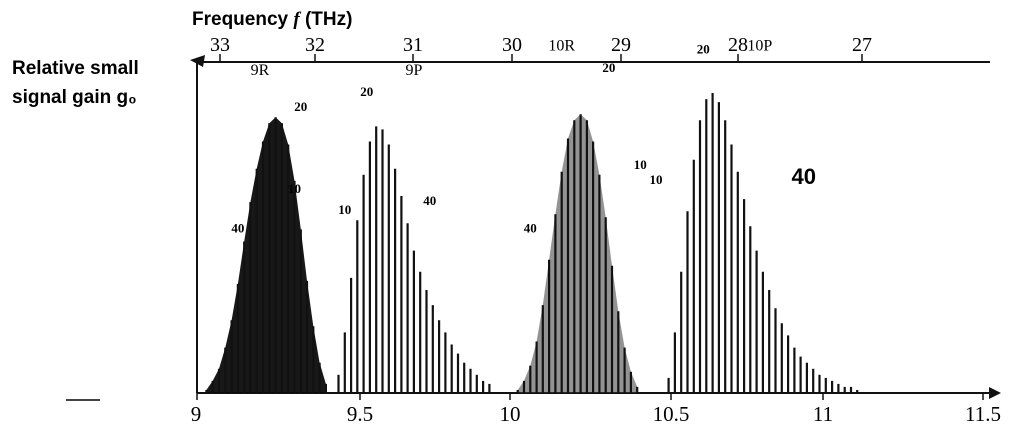 The height and width of the screenshot is (432, 1018). Describe the element at coordinates (995, 393) in the screenshot. I see `bottom-right-arrowhead-icon` at that location.